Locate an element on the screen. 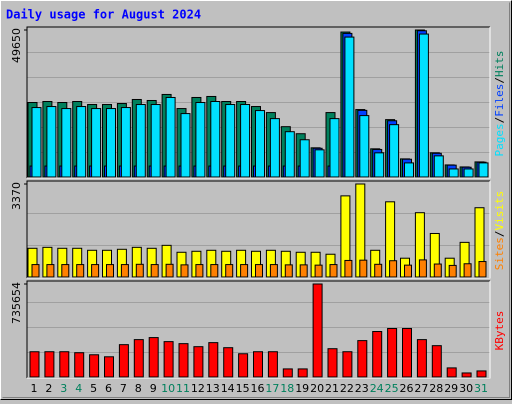 The height and width of the screenshot is (404, 512). chart-title: Daily usage for August 2024 is located at coordinates (103, 15).